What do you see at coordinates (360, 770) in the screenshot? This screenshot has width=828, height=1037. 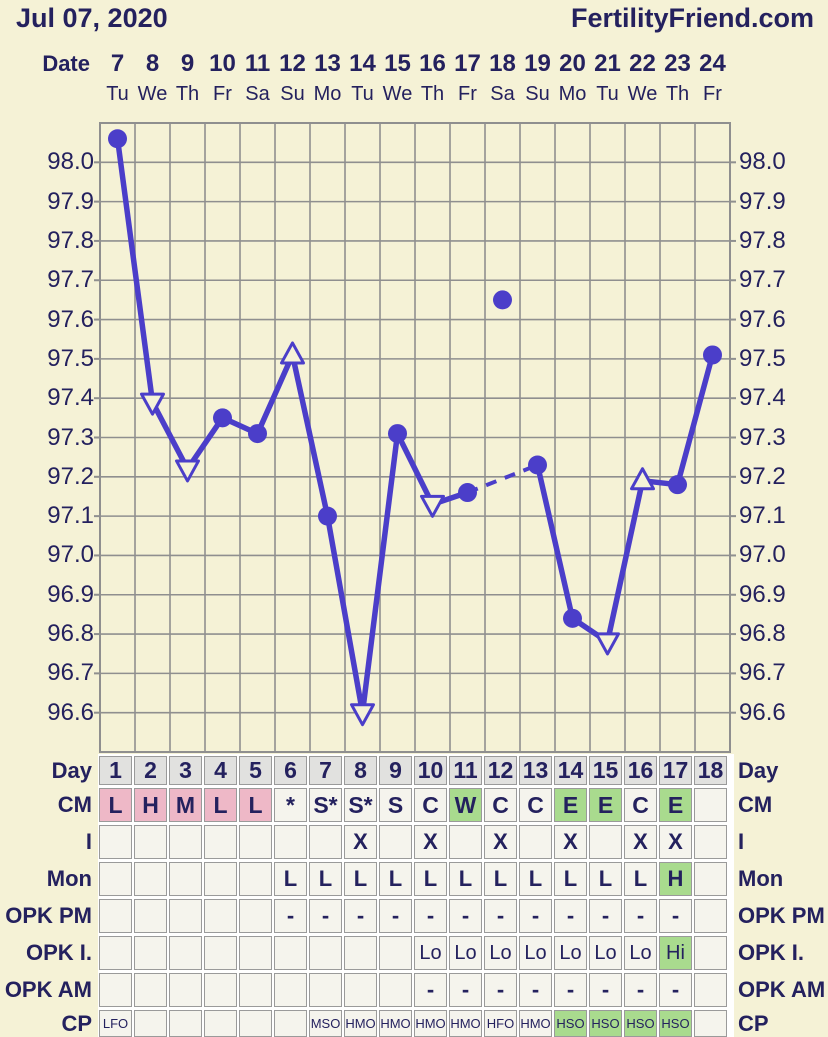 I see `day-header-cell: 8` at bounding box center [360, 770].